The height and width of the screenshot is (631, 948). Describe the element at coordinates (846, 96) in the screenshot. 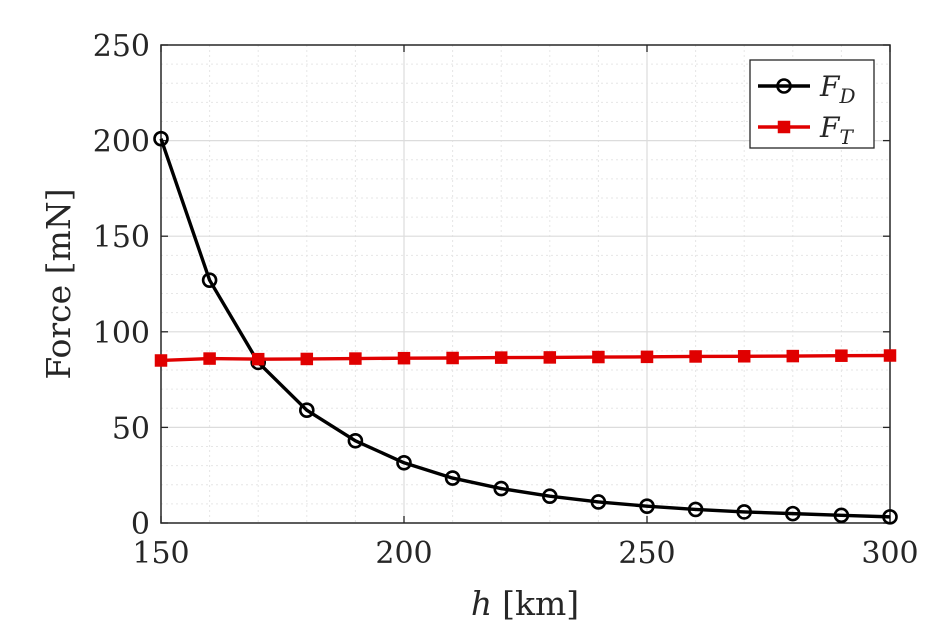

I see `legend-label-subscript: D` at that location.